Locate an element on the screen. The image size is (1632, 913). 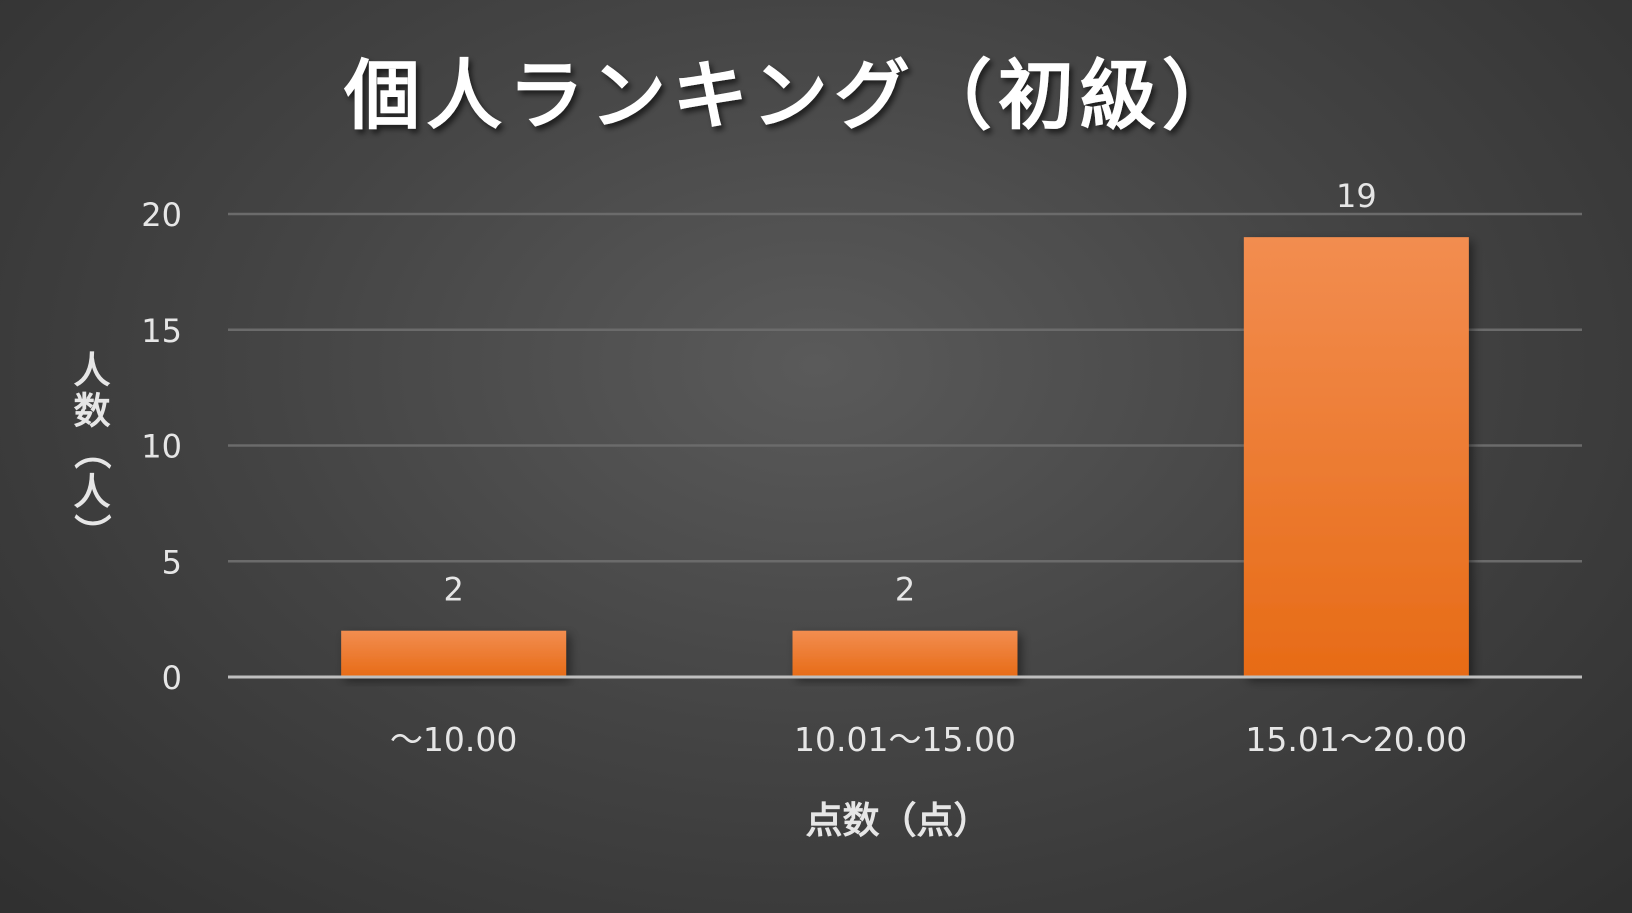
y-axis-ticks: 0 5 10 15 20 is located at coordinates (161, 446).